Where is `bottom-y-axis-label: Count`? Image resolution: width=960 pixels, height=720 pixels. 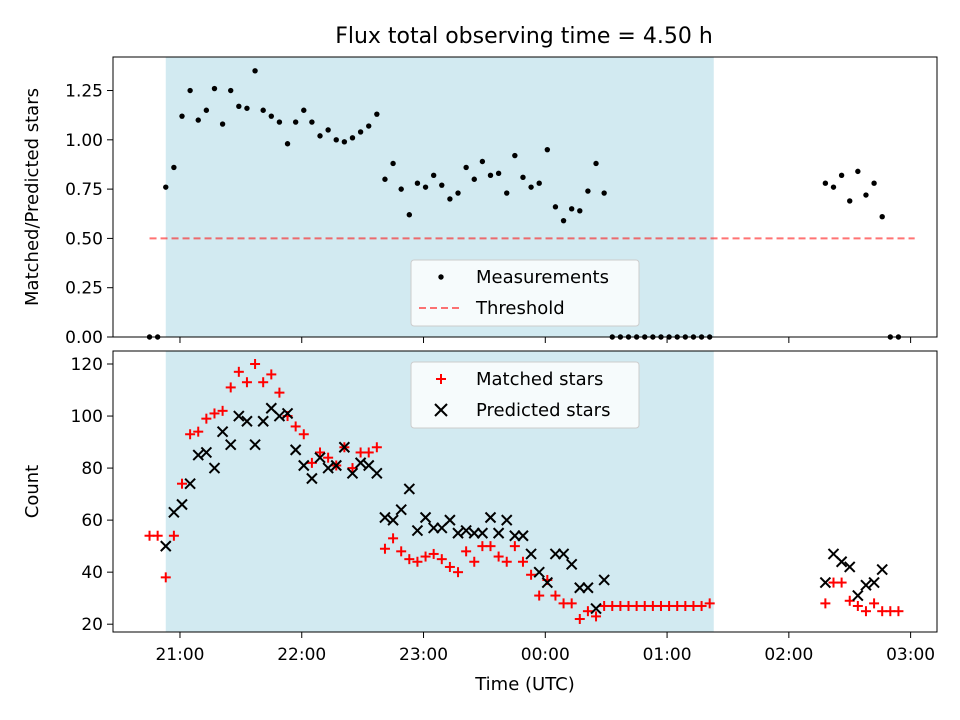
bottom-y-axis-label: Count is located at coordinates (32, 491).